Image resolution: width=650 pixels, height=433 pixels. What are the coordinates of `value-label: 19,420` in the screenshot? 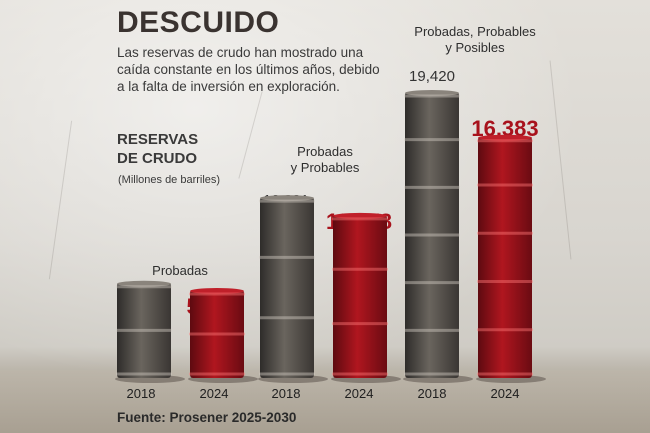 It's located at (432, 76).